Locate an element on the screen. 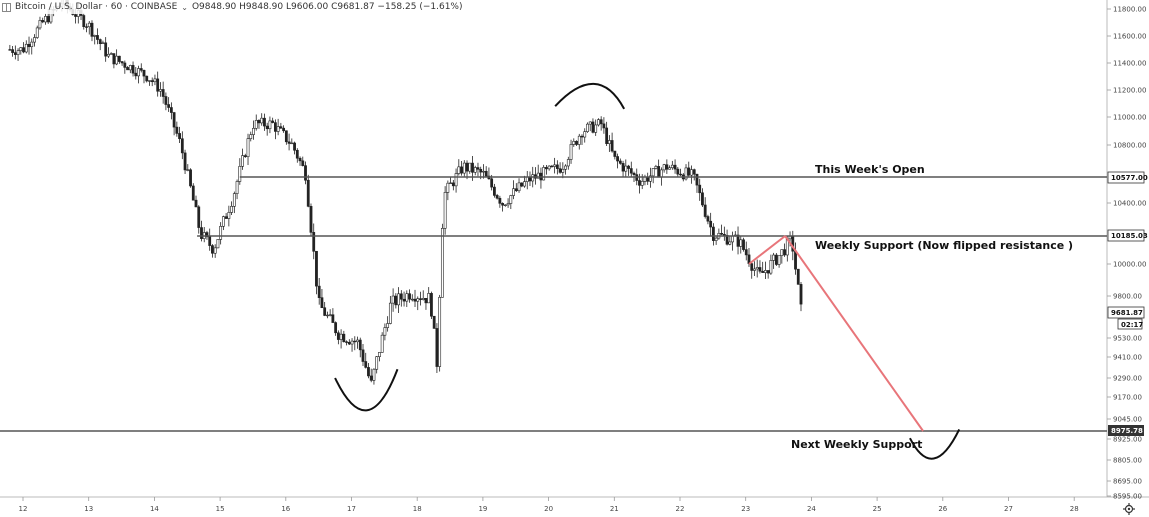  y-tick-label: 9045.00 is located at coordinates (1127, 420).